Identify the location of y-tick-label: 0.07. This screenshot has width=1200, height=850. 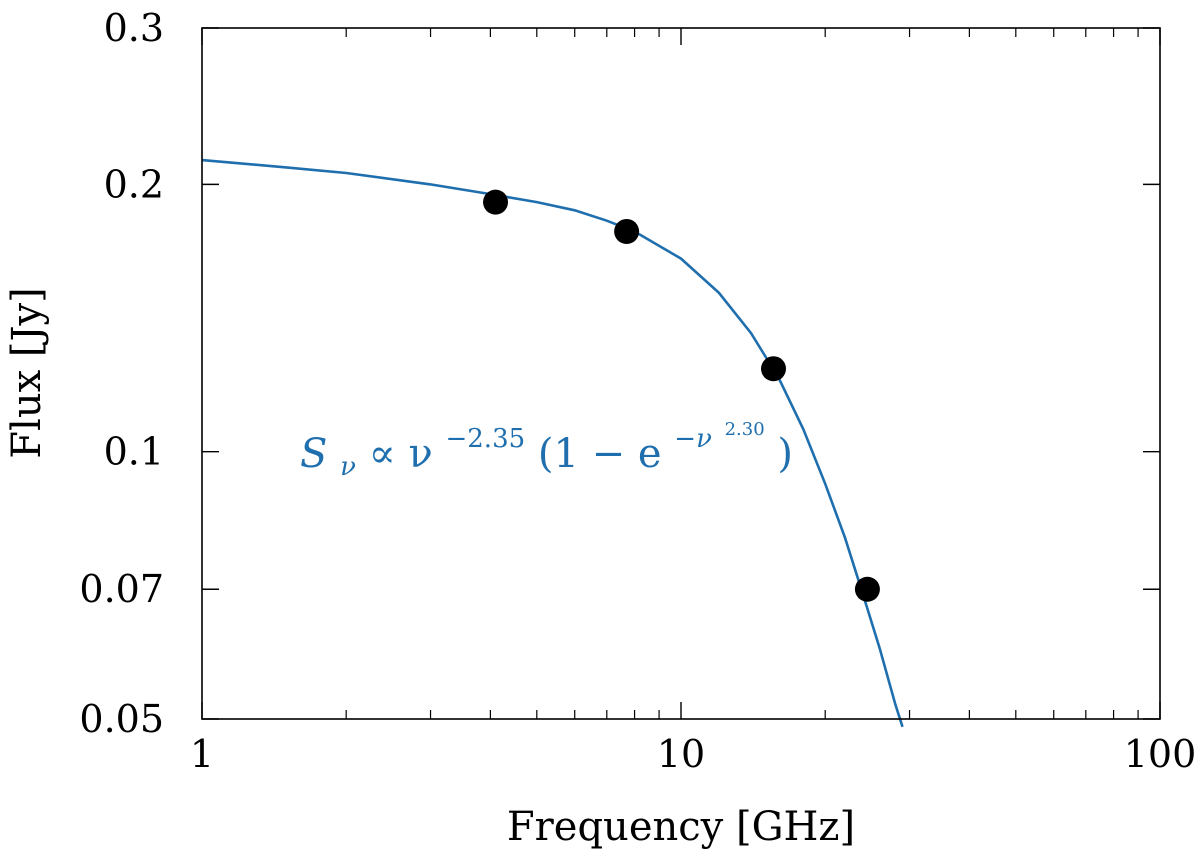
(121, 589).